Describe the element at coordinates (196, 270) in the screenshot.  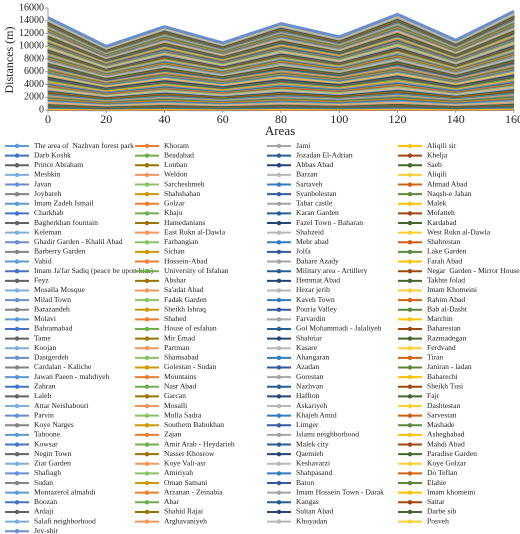
I see `legend-label: University of Isfahan` at that location.